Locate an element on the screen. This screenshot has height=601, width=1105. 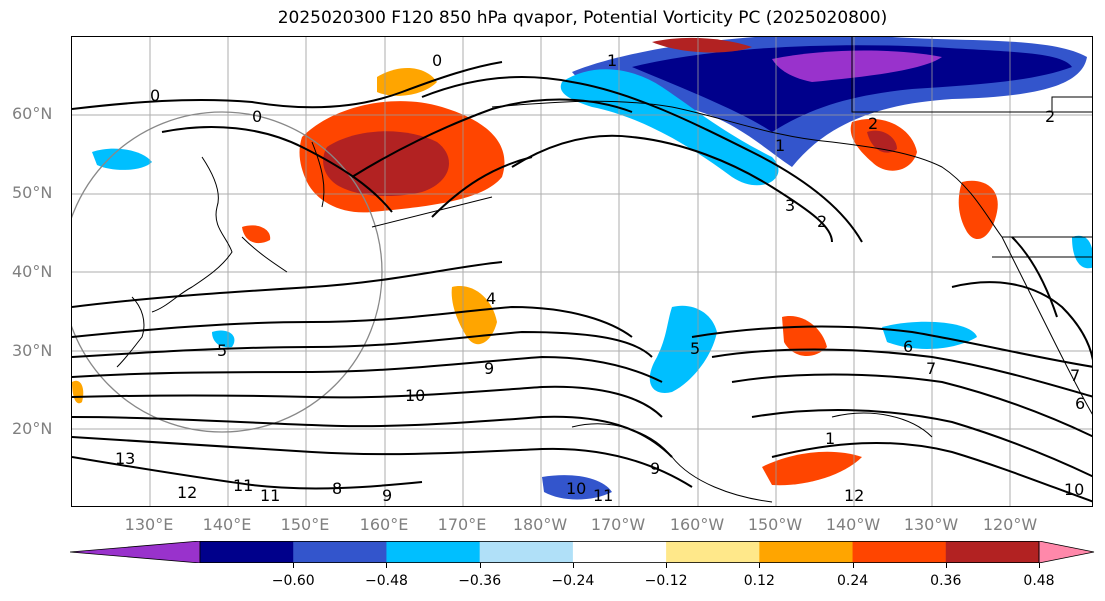
colorbar-tick-label: −0.60 is located at coordinates (293, 581).